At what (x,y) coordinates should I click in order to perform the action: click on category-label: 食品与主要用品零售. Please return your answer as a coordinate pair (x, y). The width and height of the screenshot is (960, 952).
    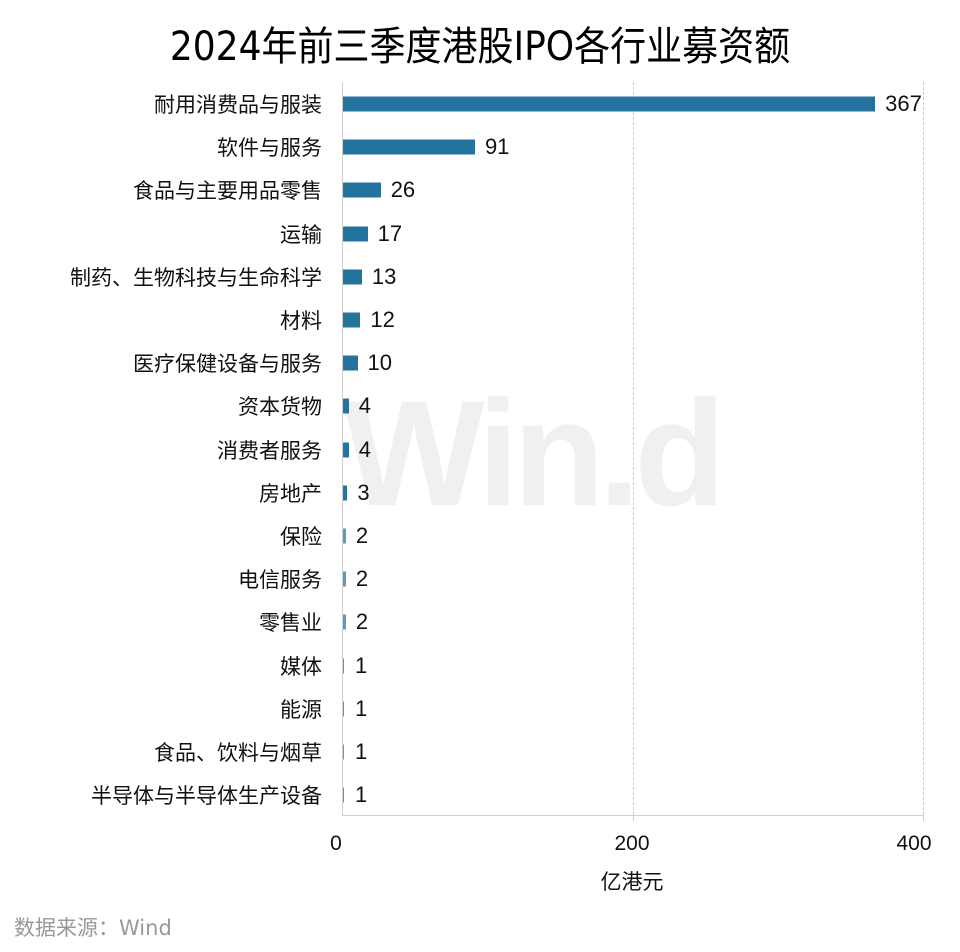
    Looking at the image, I should click on (227, 191).